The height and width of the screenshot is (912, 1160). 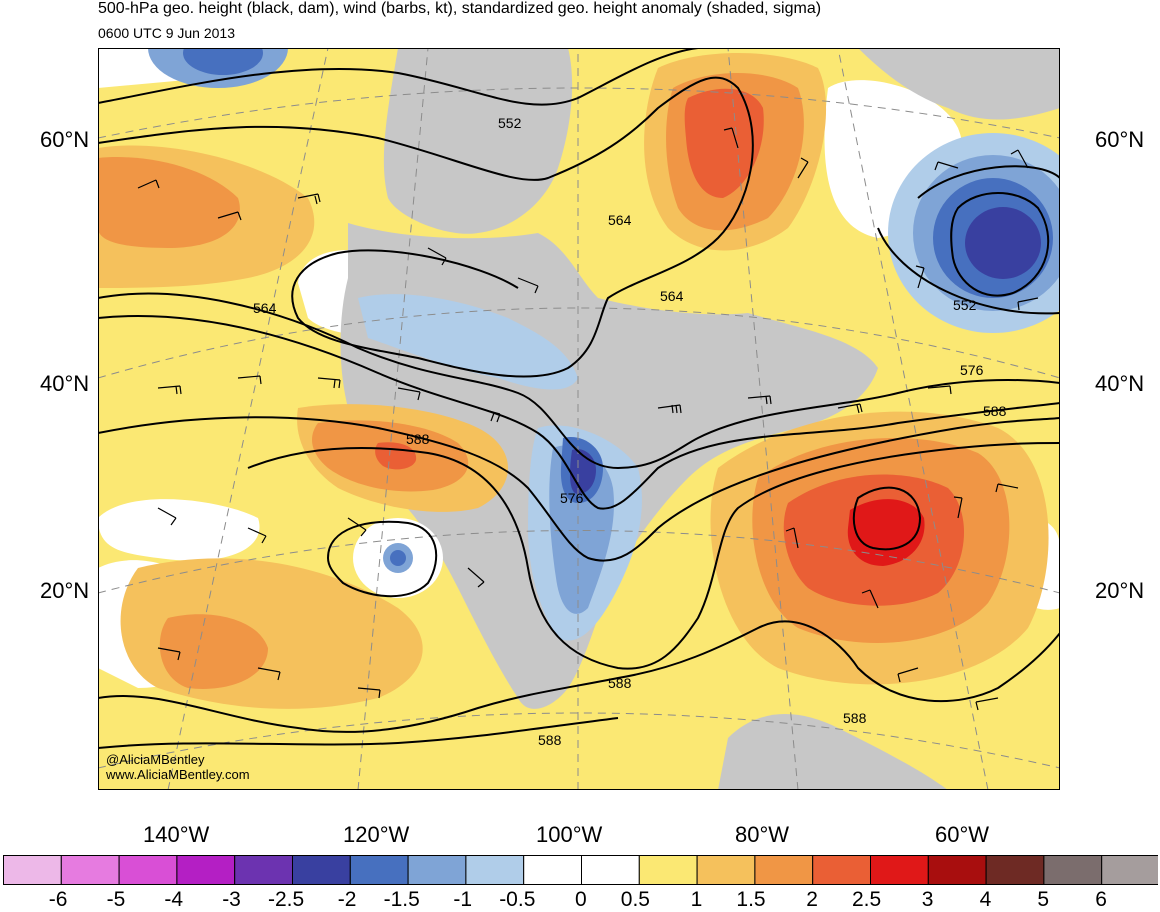 What do you see at coordinates (155, 759) in the screenshot?
I see `credit-handle: @AliciaMBentley` at bounding box center [155, 759].